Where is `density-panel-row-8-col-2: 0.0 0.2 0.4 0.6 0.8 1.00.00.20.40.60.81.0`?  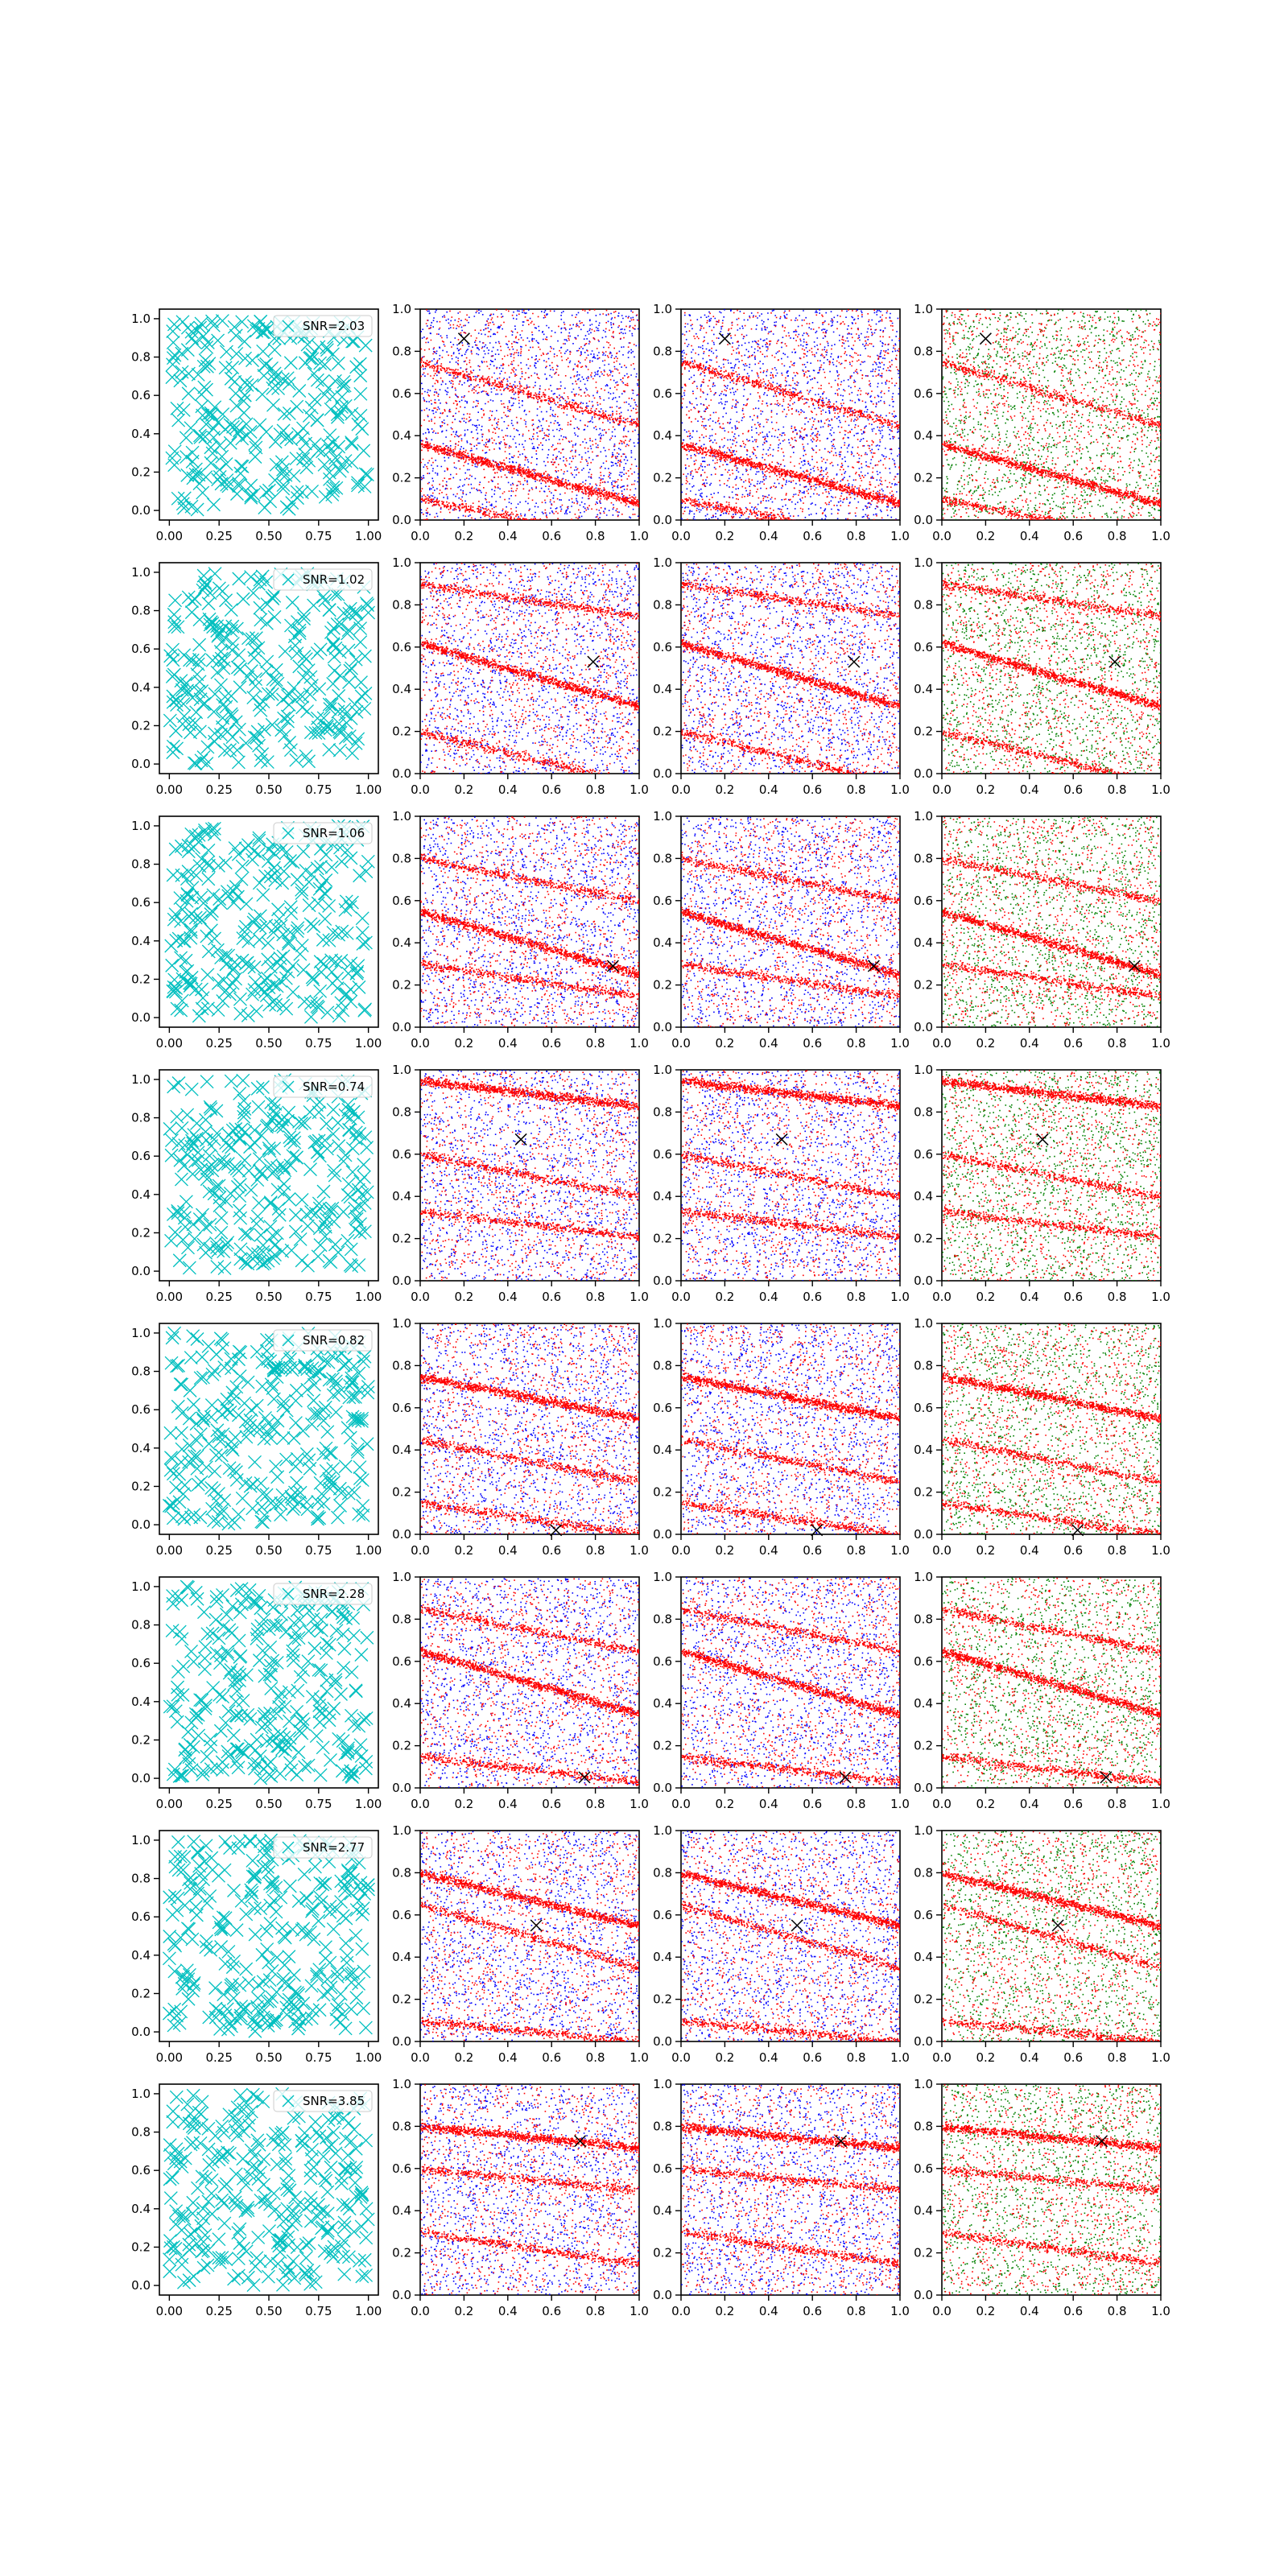 density-panel-row-8-col-2: 0.0 0.2 0.4 0.6 0.8 1.00.00.20.40.60.81.0 is located at coordinates (520, 2197).